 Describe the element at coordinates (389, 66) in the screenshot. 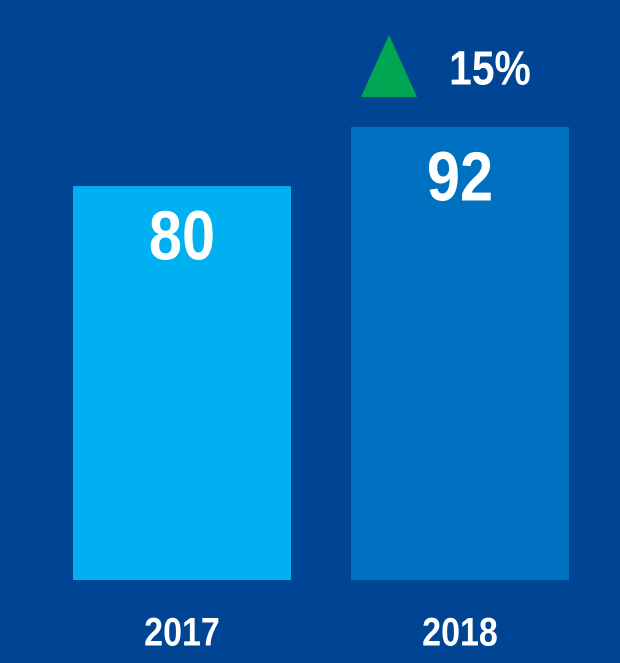

I see `increase-arrow` at that location.